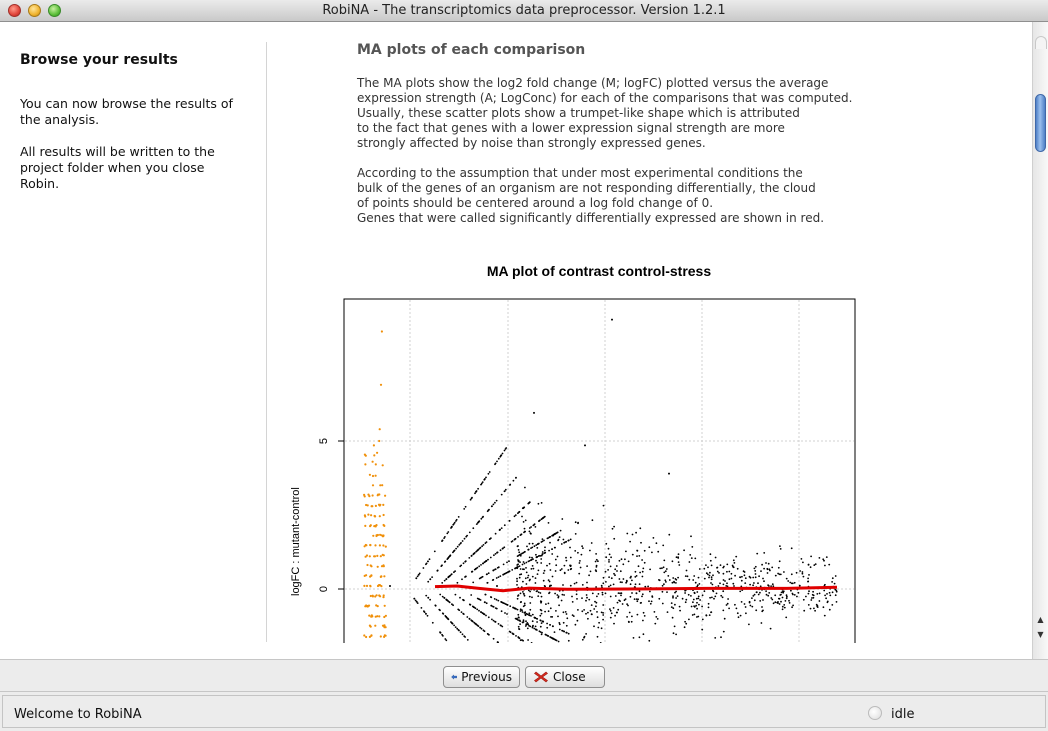  What do you see at coordinates (1040, 634) in the screenshot?
I see `scroll-down-arrow-icon: ▼` at bounding box center [1040, 634].